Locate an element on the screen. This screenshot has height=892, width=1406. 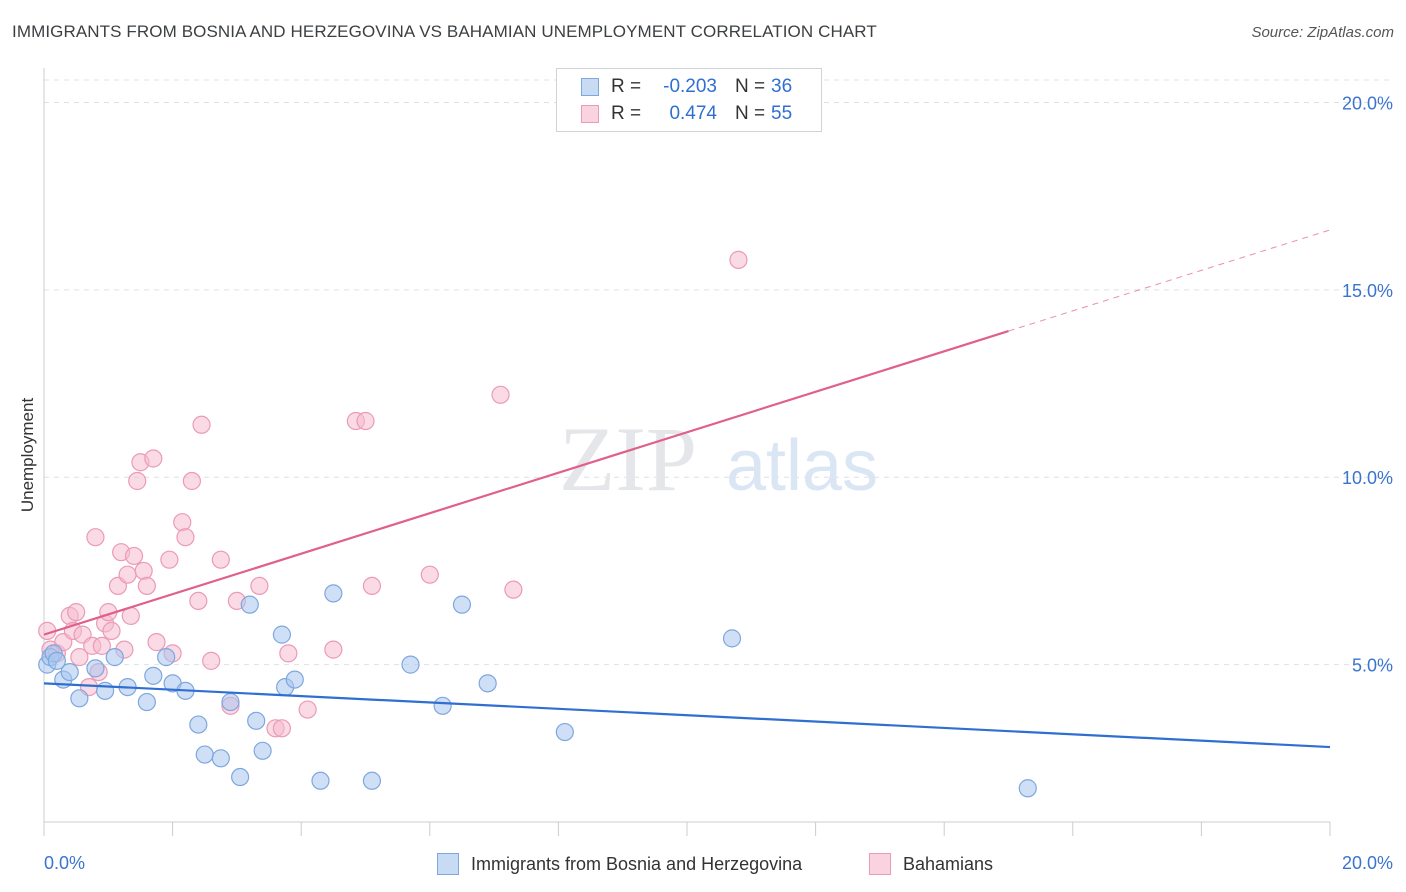
series-swatch-blue is located at coordinates (448, 864).